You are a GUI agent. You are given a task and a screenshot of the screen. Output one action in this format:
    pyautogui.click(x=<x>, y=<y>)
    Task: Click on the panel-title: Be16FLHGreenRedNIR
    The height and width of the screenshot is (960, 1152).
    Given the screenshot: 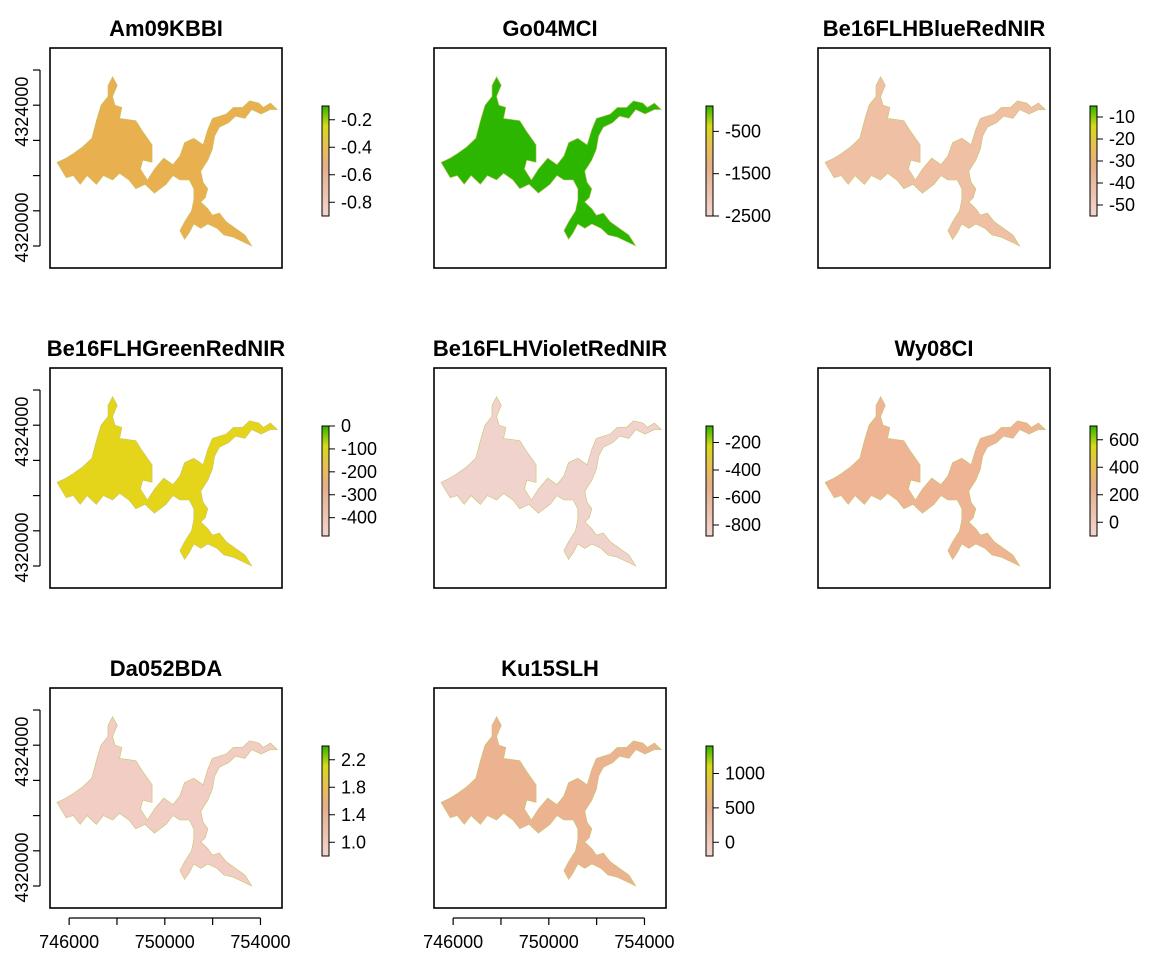 What is the action you would take?
    pyautogui.click(x=166, y=348)
    